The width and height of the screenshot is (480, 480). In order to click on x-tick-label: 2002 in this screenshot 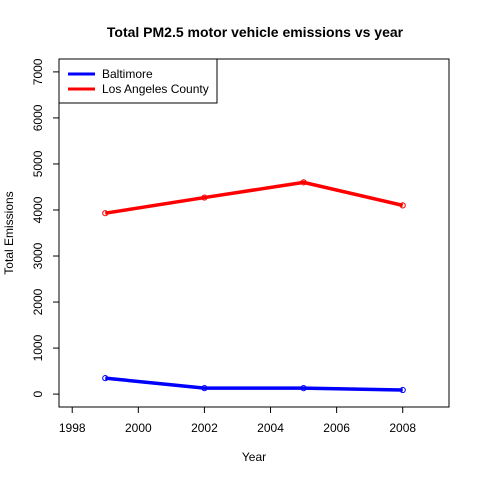, I will do `click(204, 428)`.